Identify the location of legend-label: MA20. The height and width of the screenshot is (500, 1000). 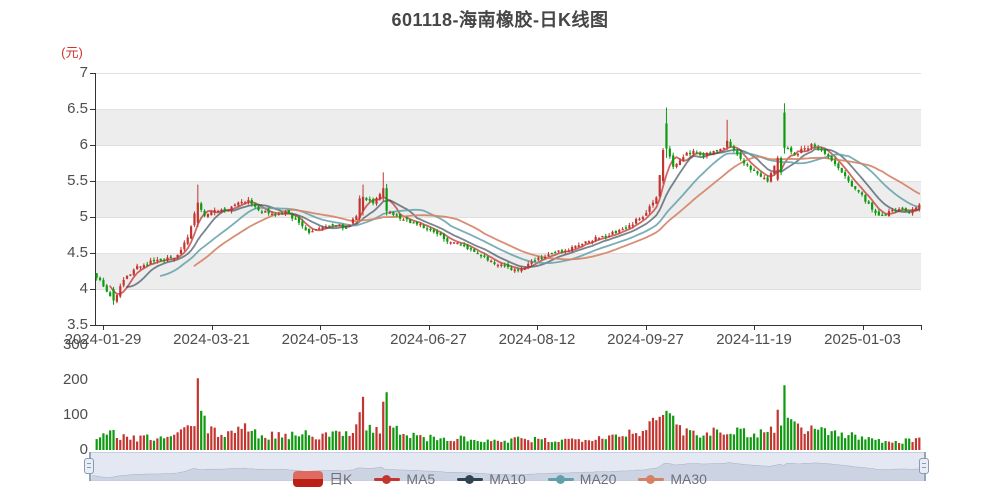
(598, 479).